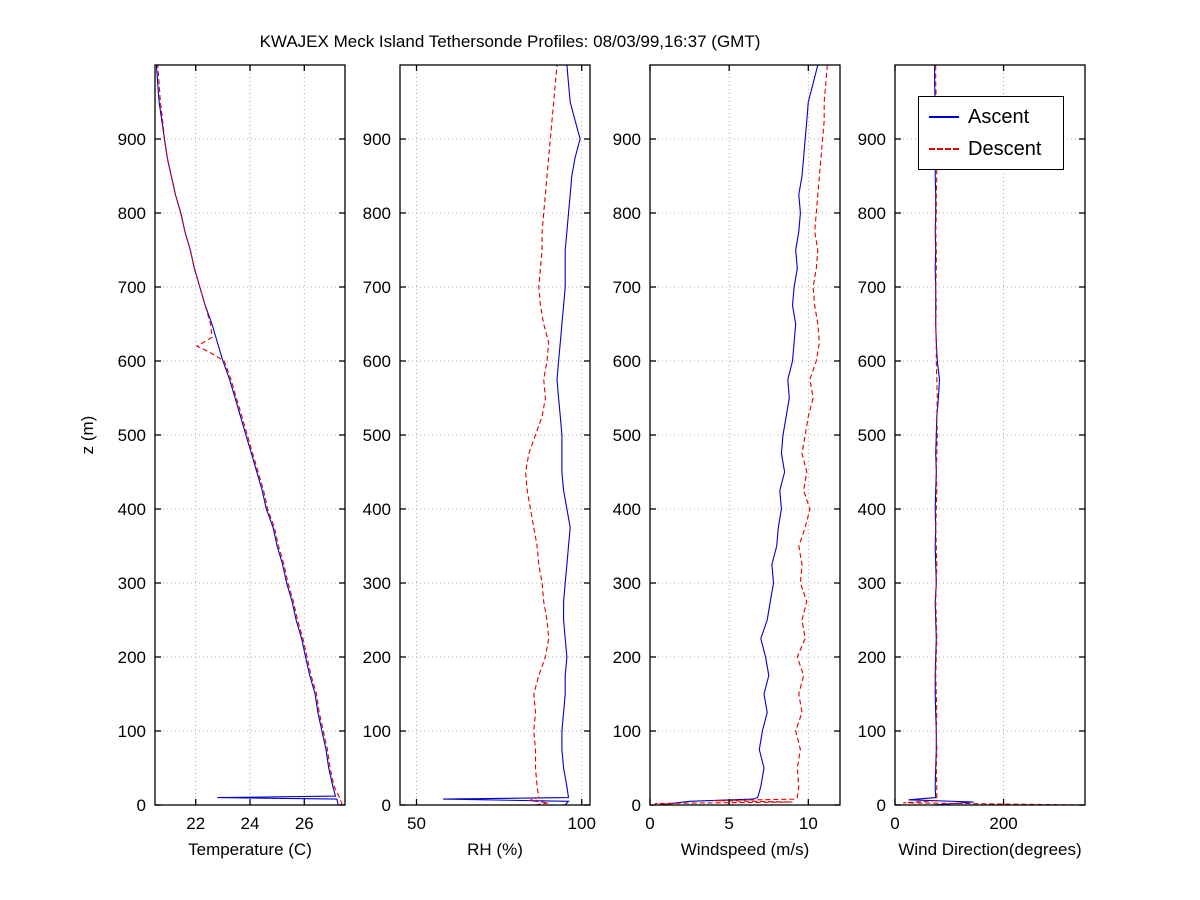 This screenshot has width=1200, height=900. What do you see at coordinates (728, 823) in the screenshot?
I see `svg-text: 5` at bounding box center [728, 823].